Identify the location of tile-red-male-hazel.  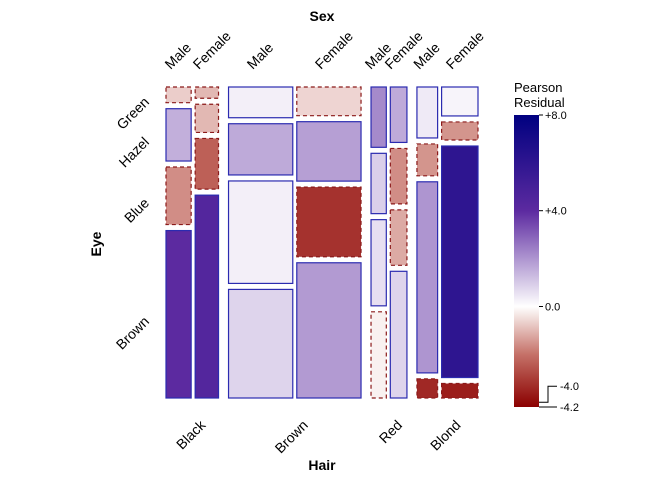
(378, 183).